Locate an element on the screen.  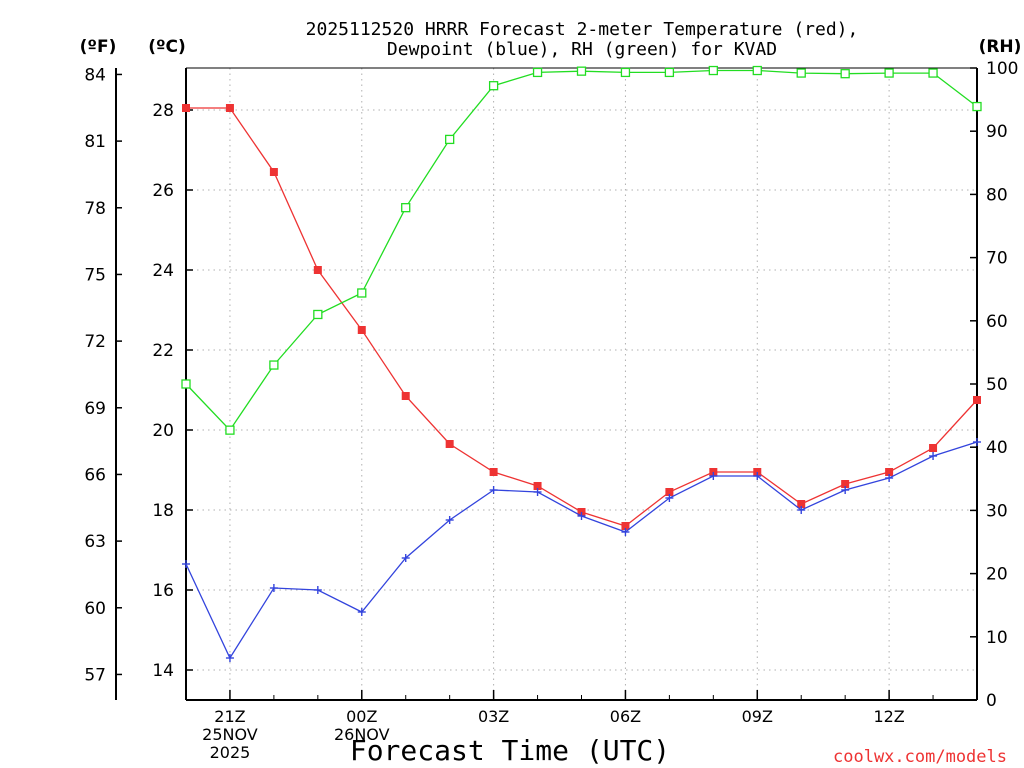
fahrenheit-tick-label: 63 is located at coordinates (95, 542).